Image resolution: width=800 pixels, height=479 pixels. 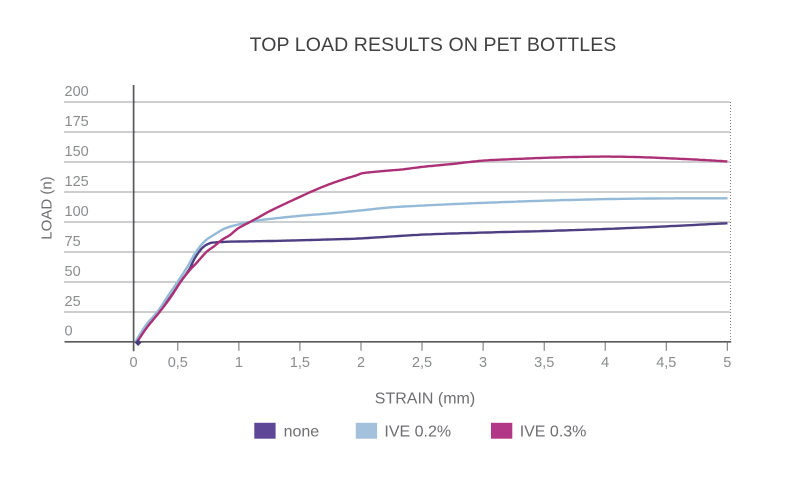 What do you see at coordinates (425, 399) in the screenshot?
I see `svg-text: STRAIN (mm)` at bounding box center [425, 399].